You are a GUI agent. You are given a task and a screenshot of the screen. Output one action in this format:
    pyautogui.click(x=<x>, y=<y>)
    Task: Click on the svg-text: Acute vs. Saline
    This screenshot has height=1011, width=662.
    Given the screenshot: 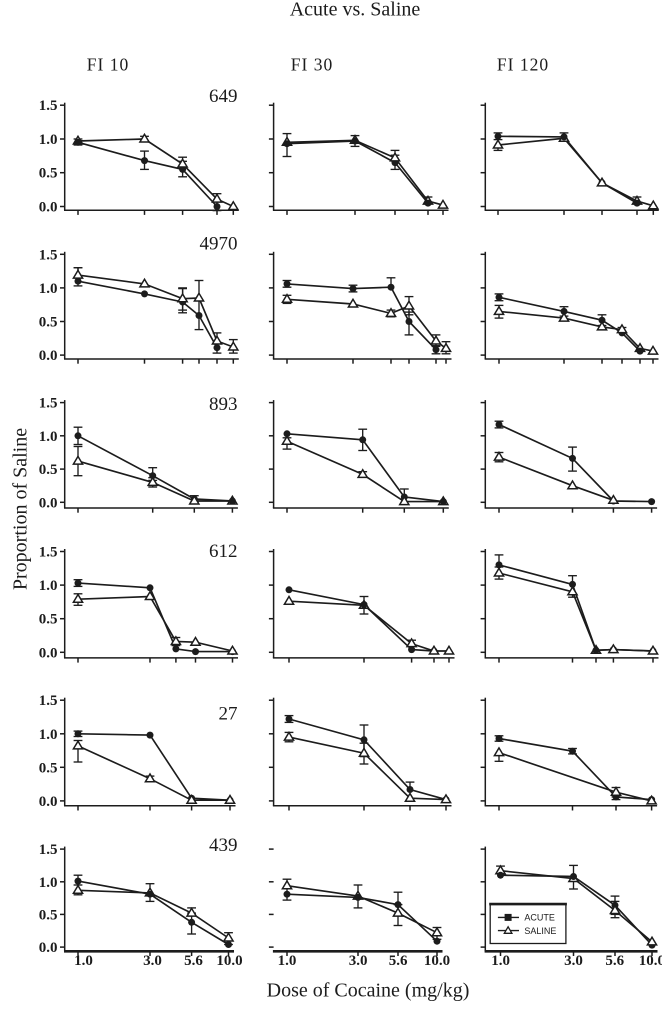 What is the action you would take?
    pyautogui.click(x=355, y=10)
    